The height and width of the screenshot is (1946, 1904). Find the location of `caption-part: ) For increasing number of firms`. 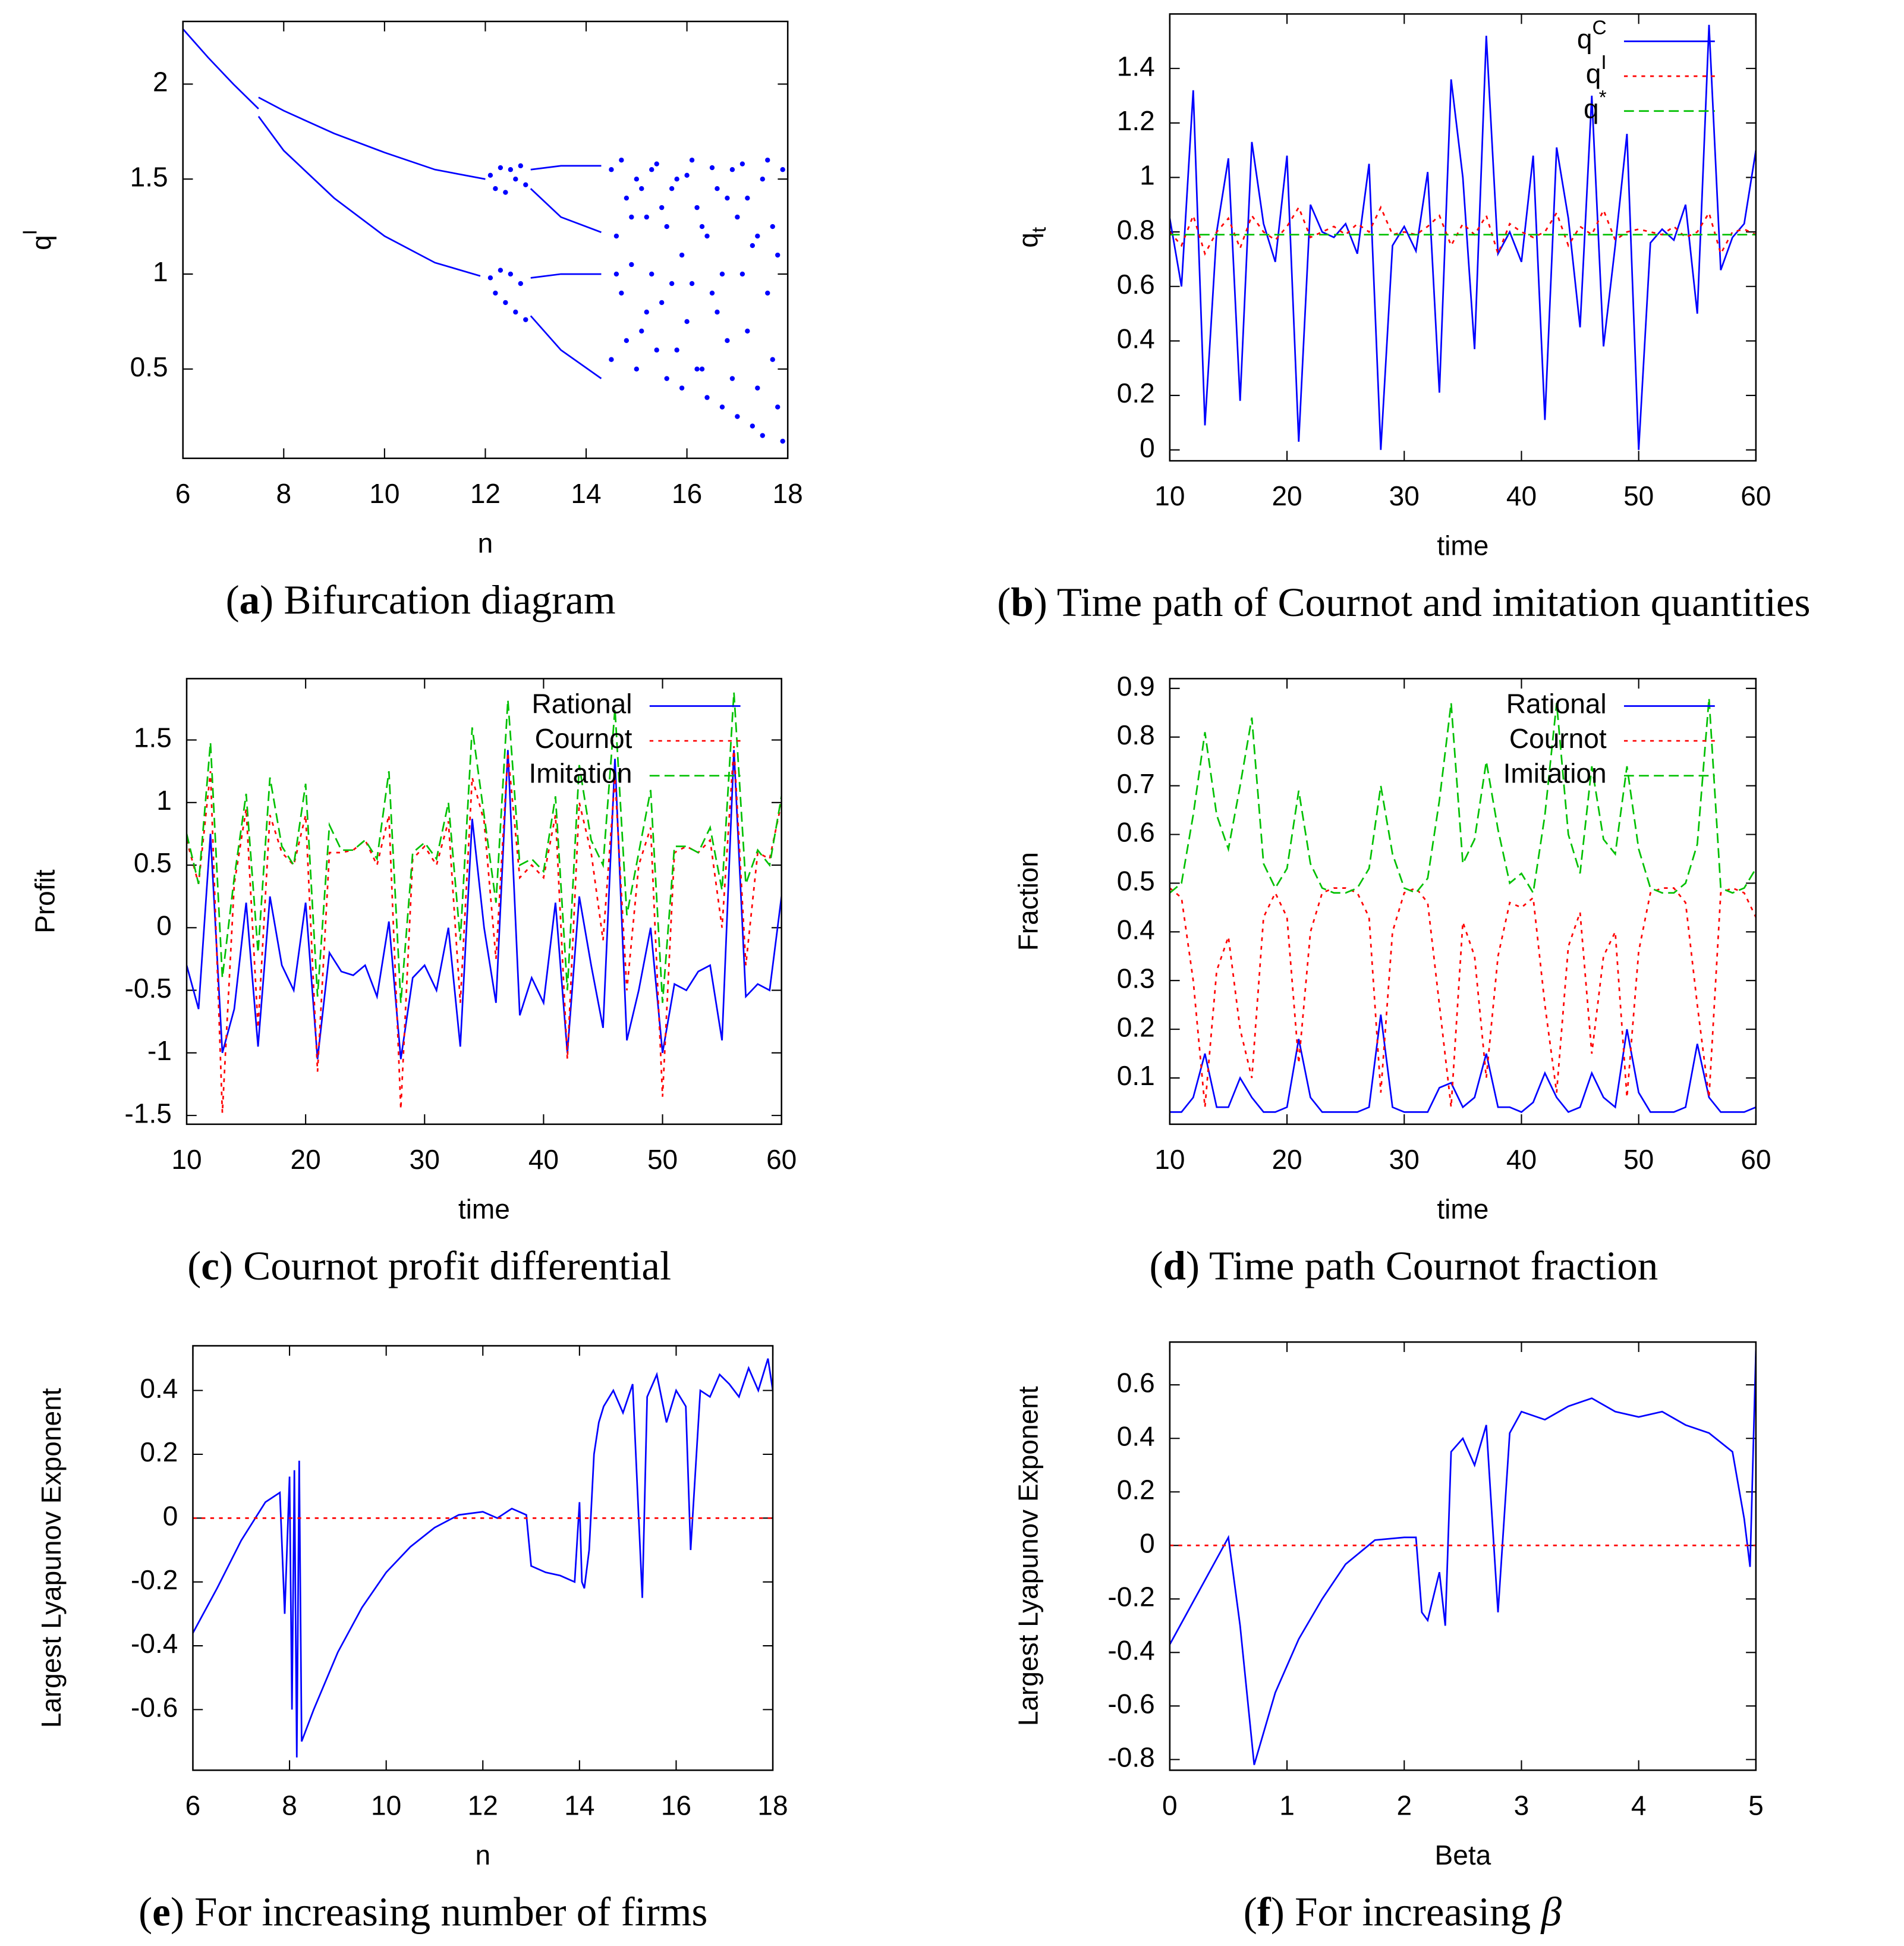

caption-part: ) For increasing number of firms is located at coordinates (439, 1911).